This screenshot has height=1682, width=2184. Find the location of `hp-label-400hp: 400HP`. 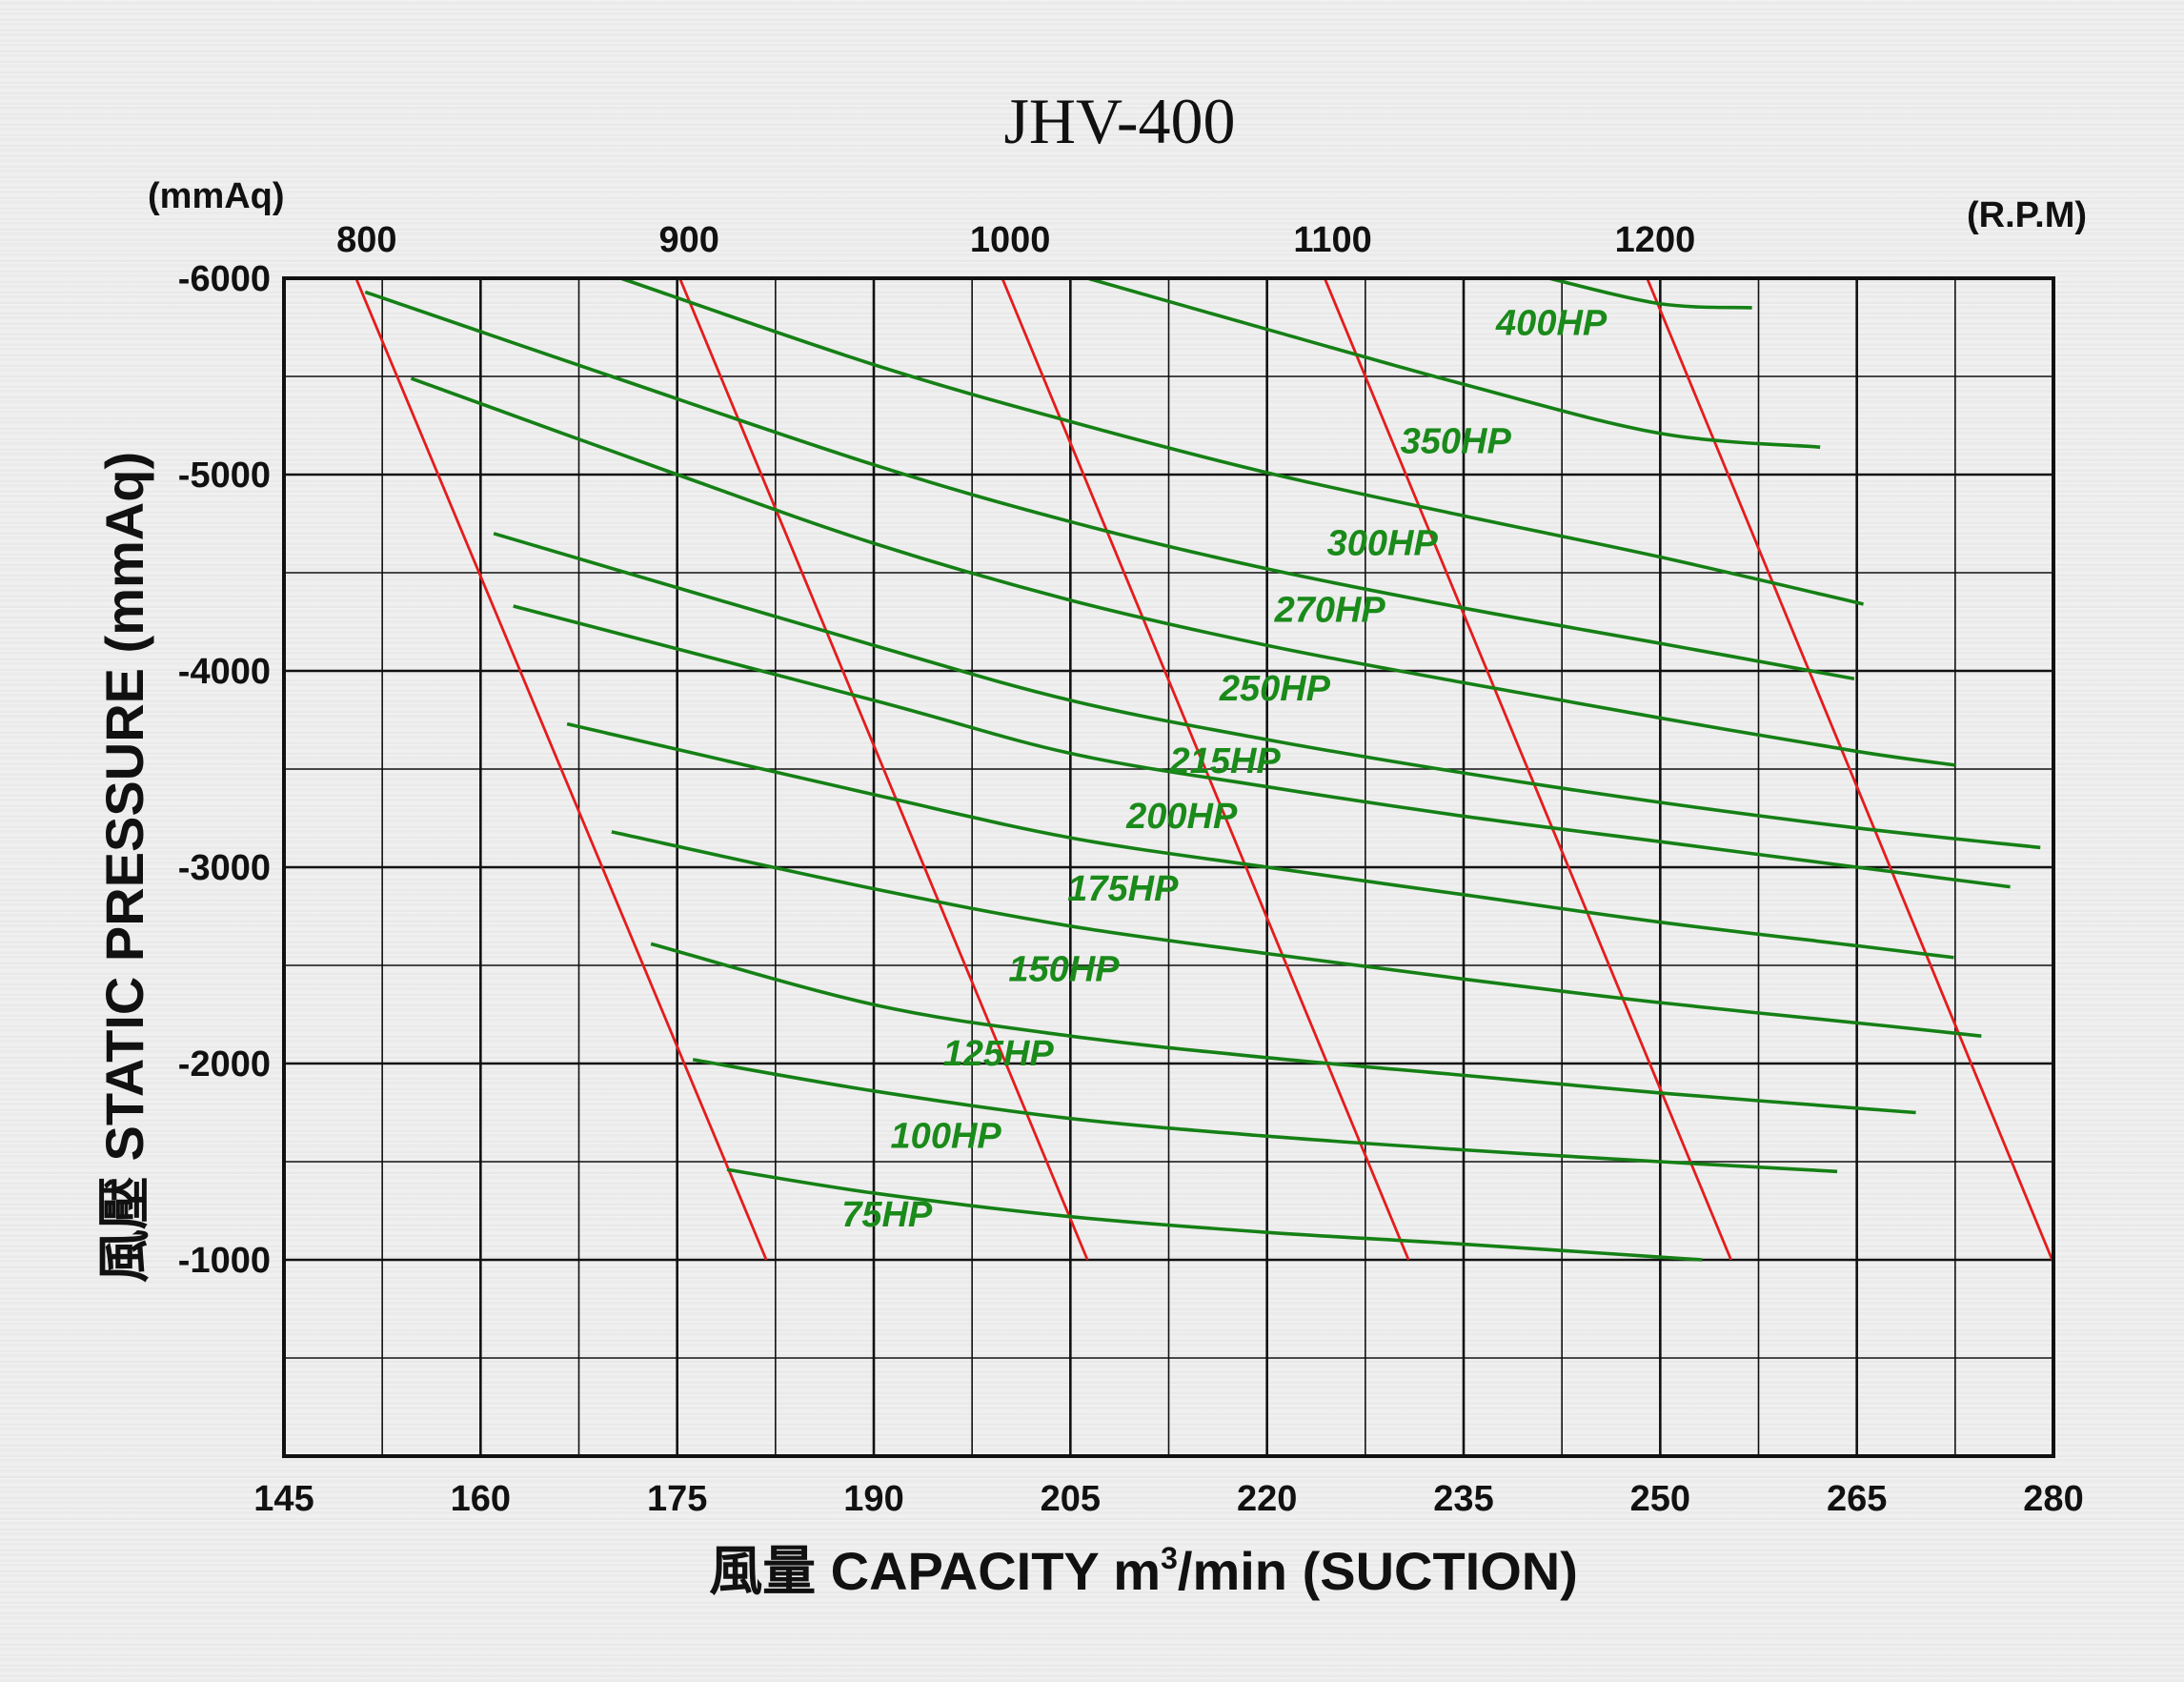

hp-label-400hp: 400HP is located at coordinates (1552, 324).